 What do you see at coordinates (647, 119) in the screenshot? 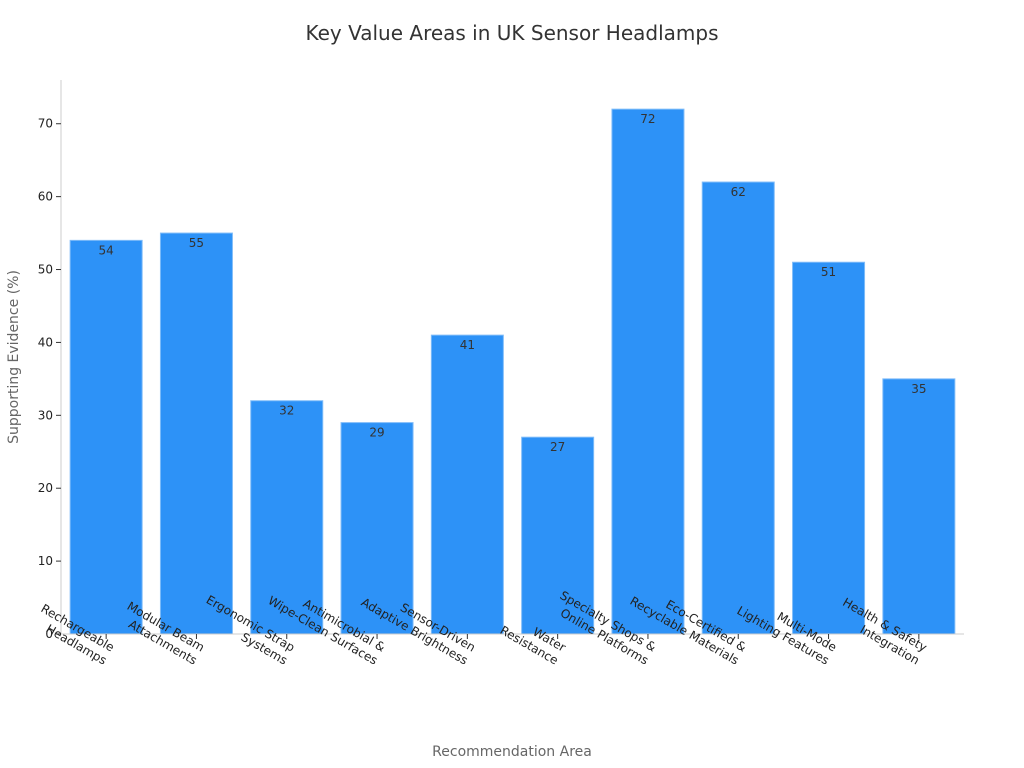
I see `bar-value-label: 72` at bounding box center [647, 119].